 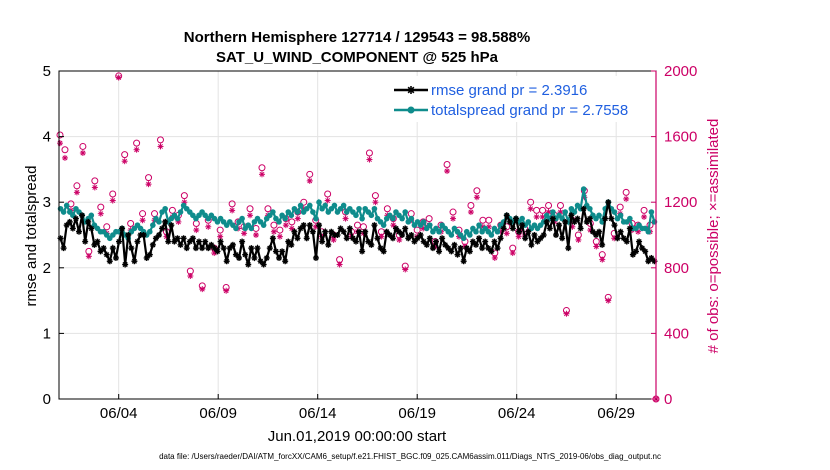 I want to click on legend-rmse-label: rmse grand pr = 2.3916, so click(x=509, y=90).